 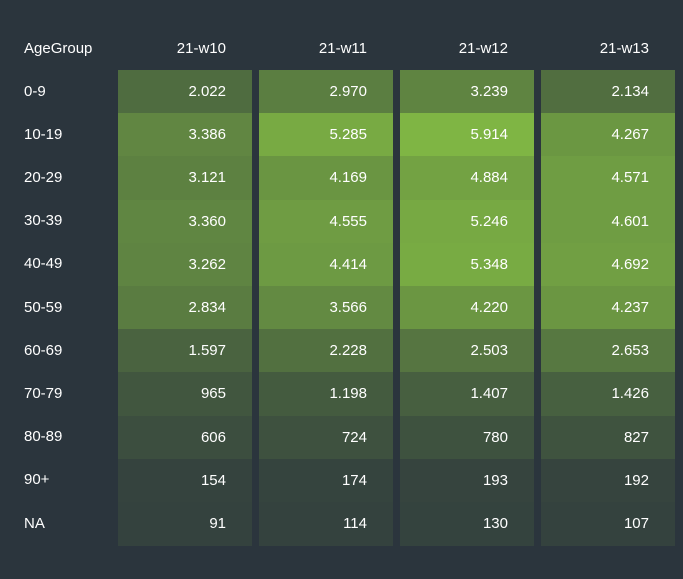 What do you see at coordinates (483, 48) in the screenshot?
I see `column-header-21-w12: 21-w12` at bounding box center [483, 48].